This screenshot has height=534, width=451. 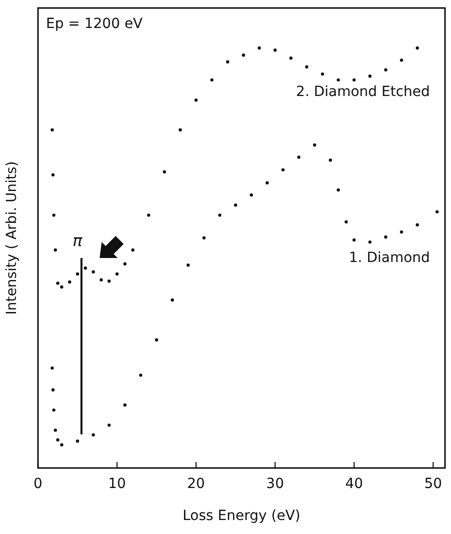 What do you see at coordinates (275, 484) in the screenshot?
I see `x-tick-label: 30` at bounding box center [275, 484].